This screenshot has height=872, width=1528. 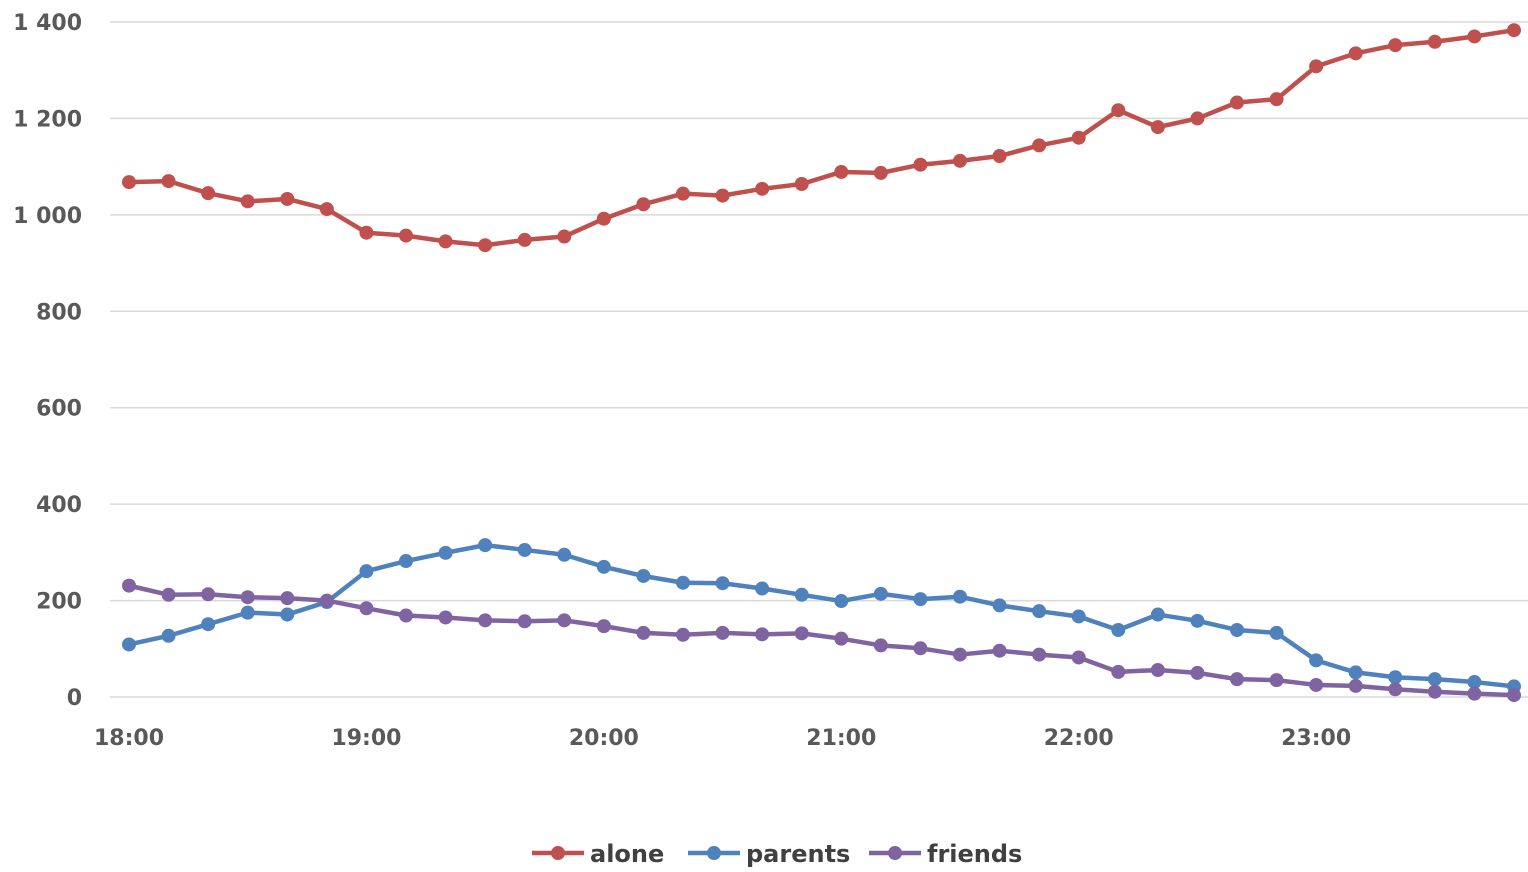 I want to click on legend-item-friends: friends, so click(x=945, y=854).